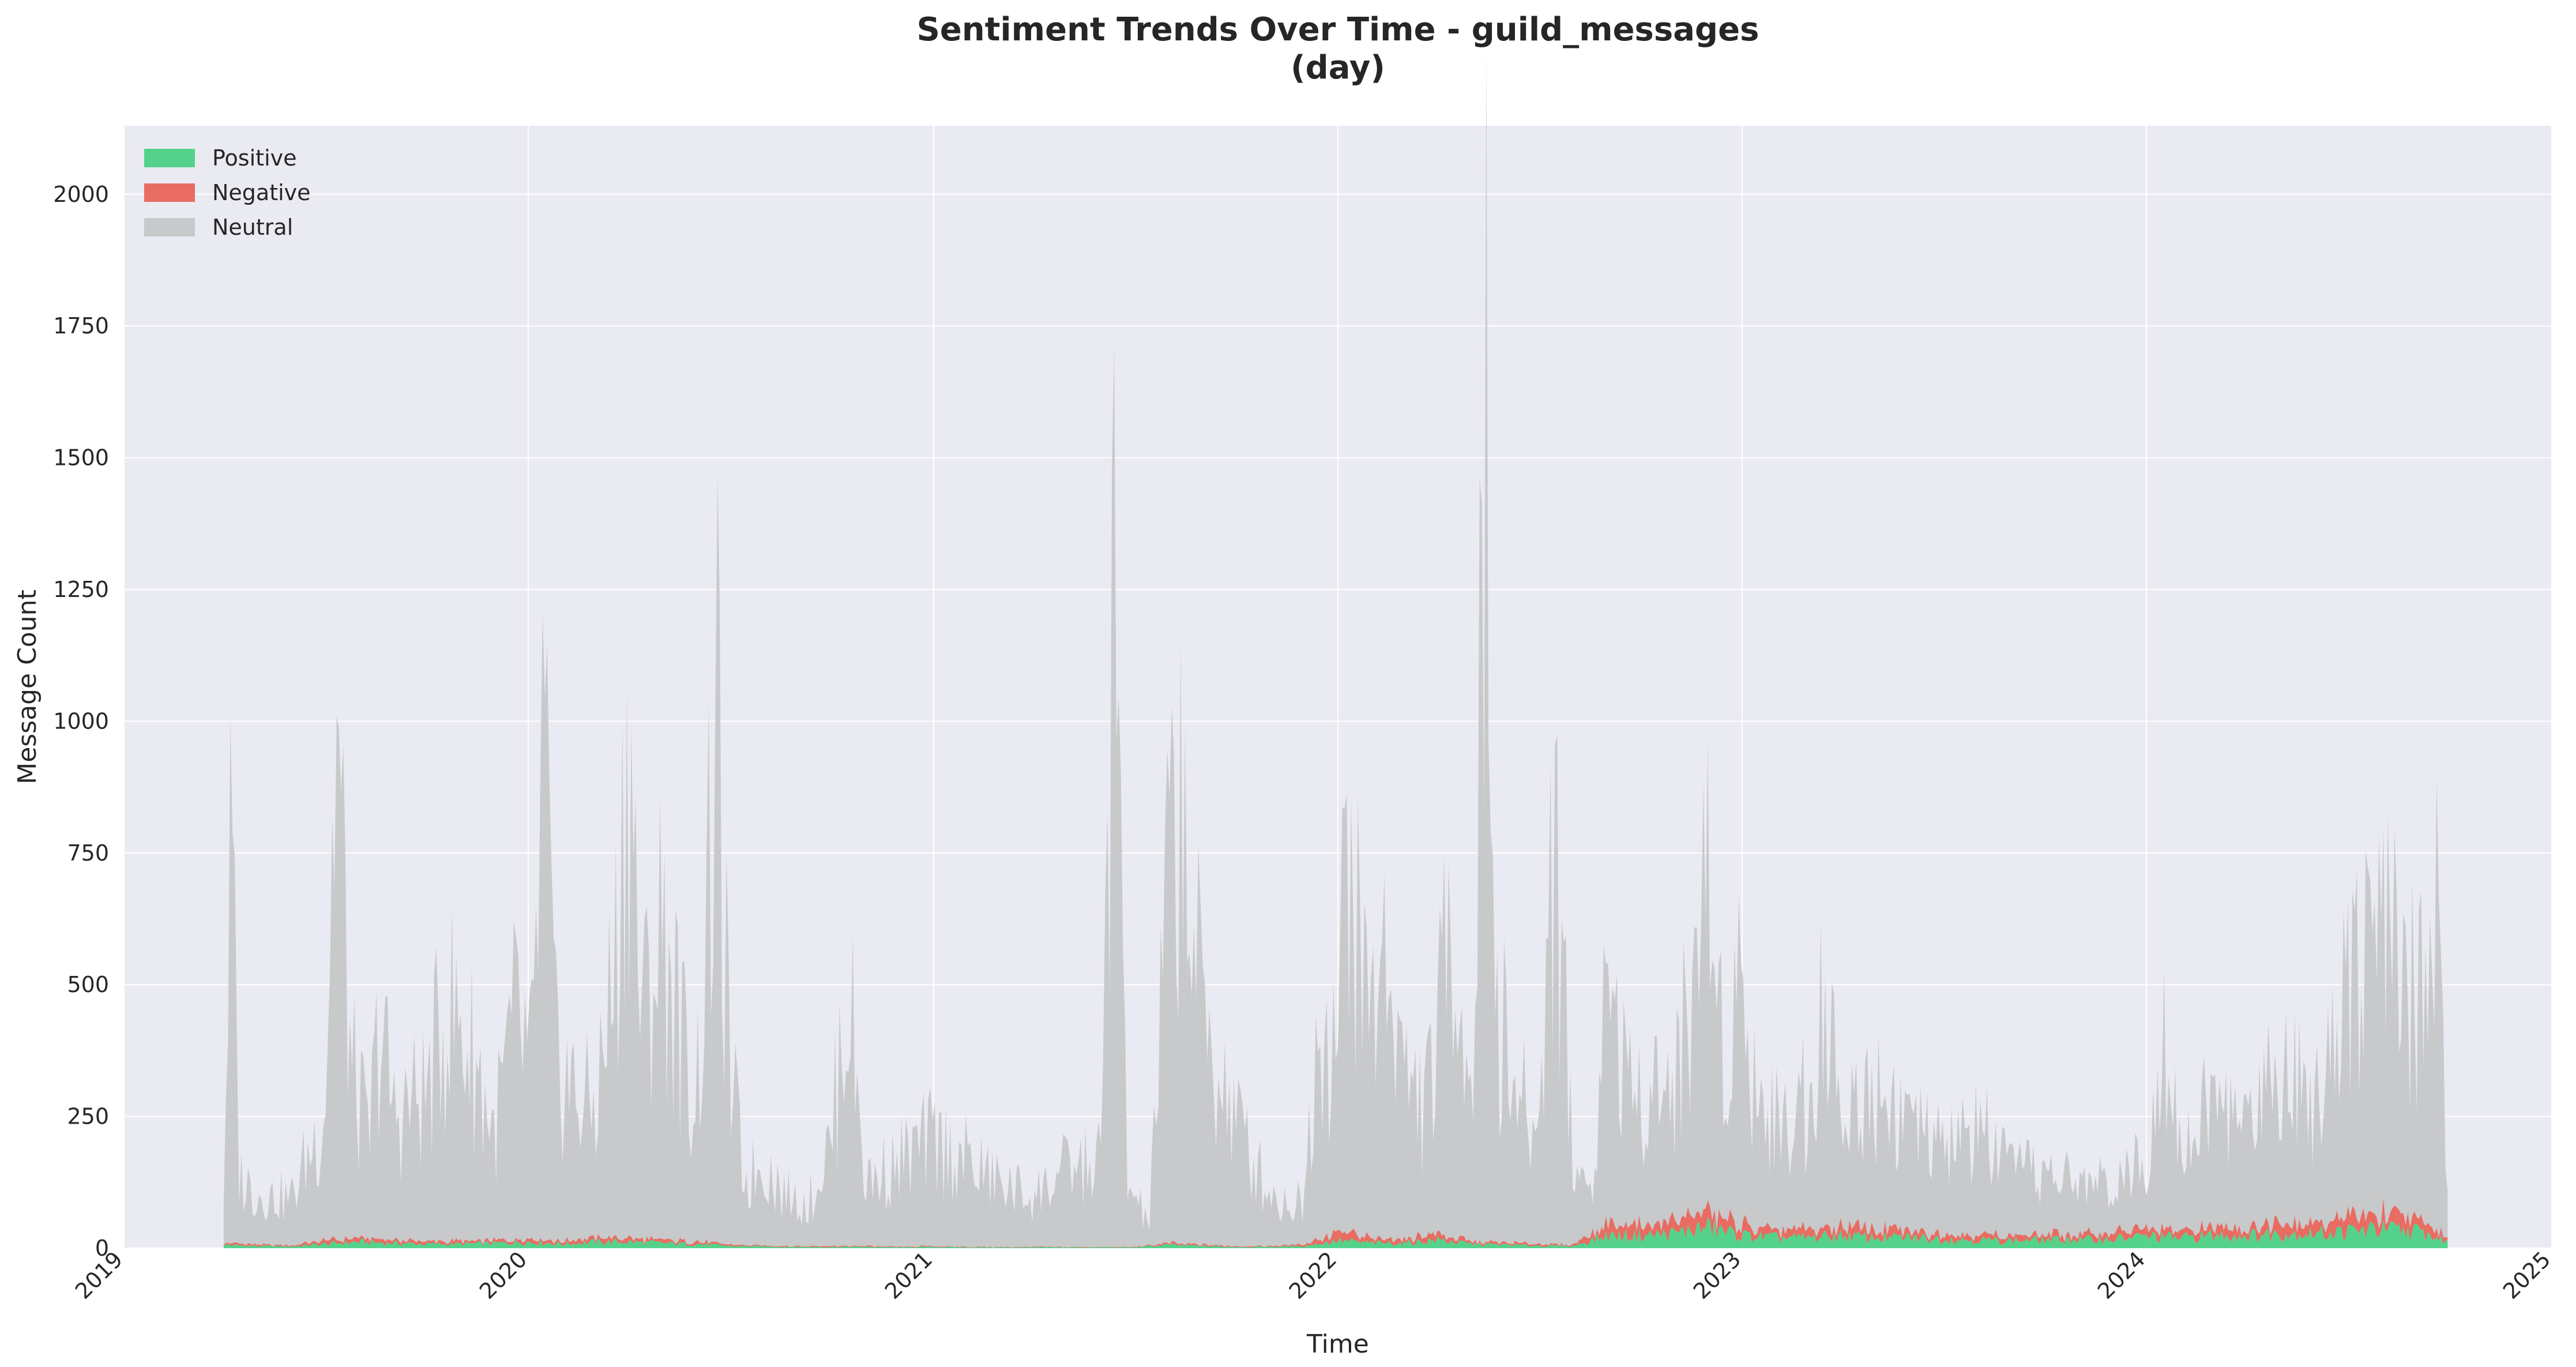  I want to click on y-tick-label: 1000, so click(81, 721).